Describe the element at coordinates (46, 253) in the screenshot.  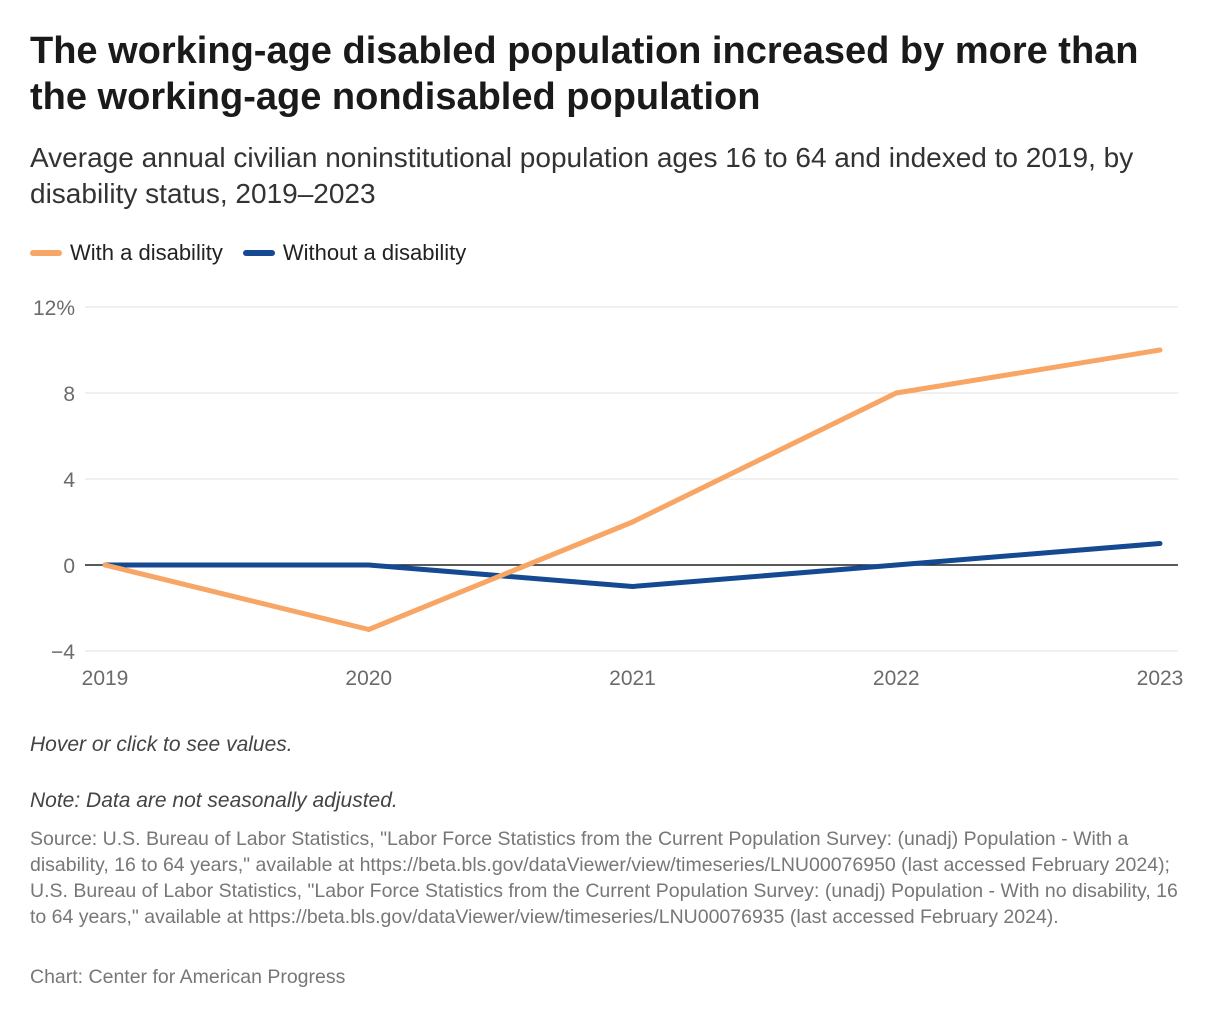
I see `legend-swatch-with-disability` at that location.